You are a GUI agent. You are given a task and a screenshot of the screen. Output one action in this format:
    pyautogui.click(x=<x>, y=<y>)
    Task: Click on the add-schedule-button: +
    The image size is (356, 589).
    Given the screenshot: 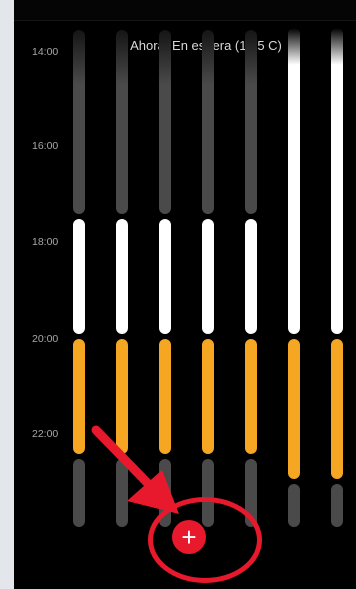 What is the action you would take?
    pyautogui.click(x=189, y=537)
    